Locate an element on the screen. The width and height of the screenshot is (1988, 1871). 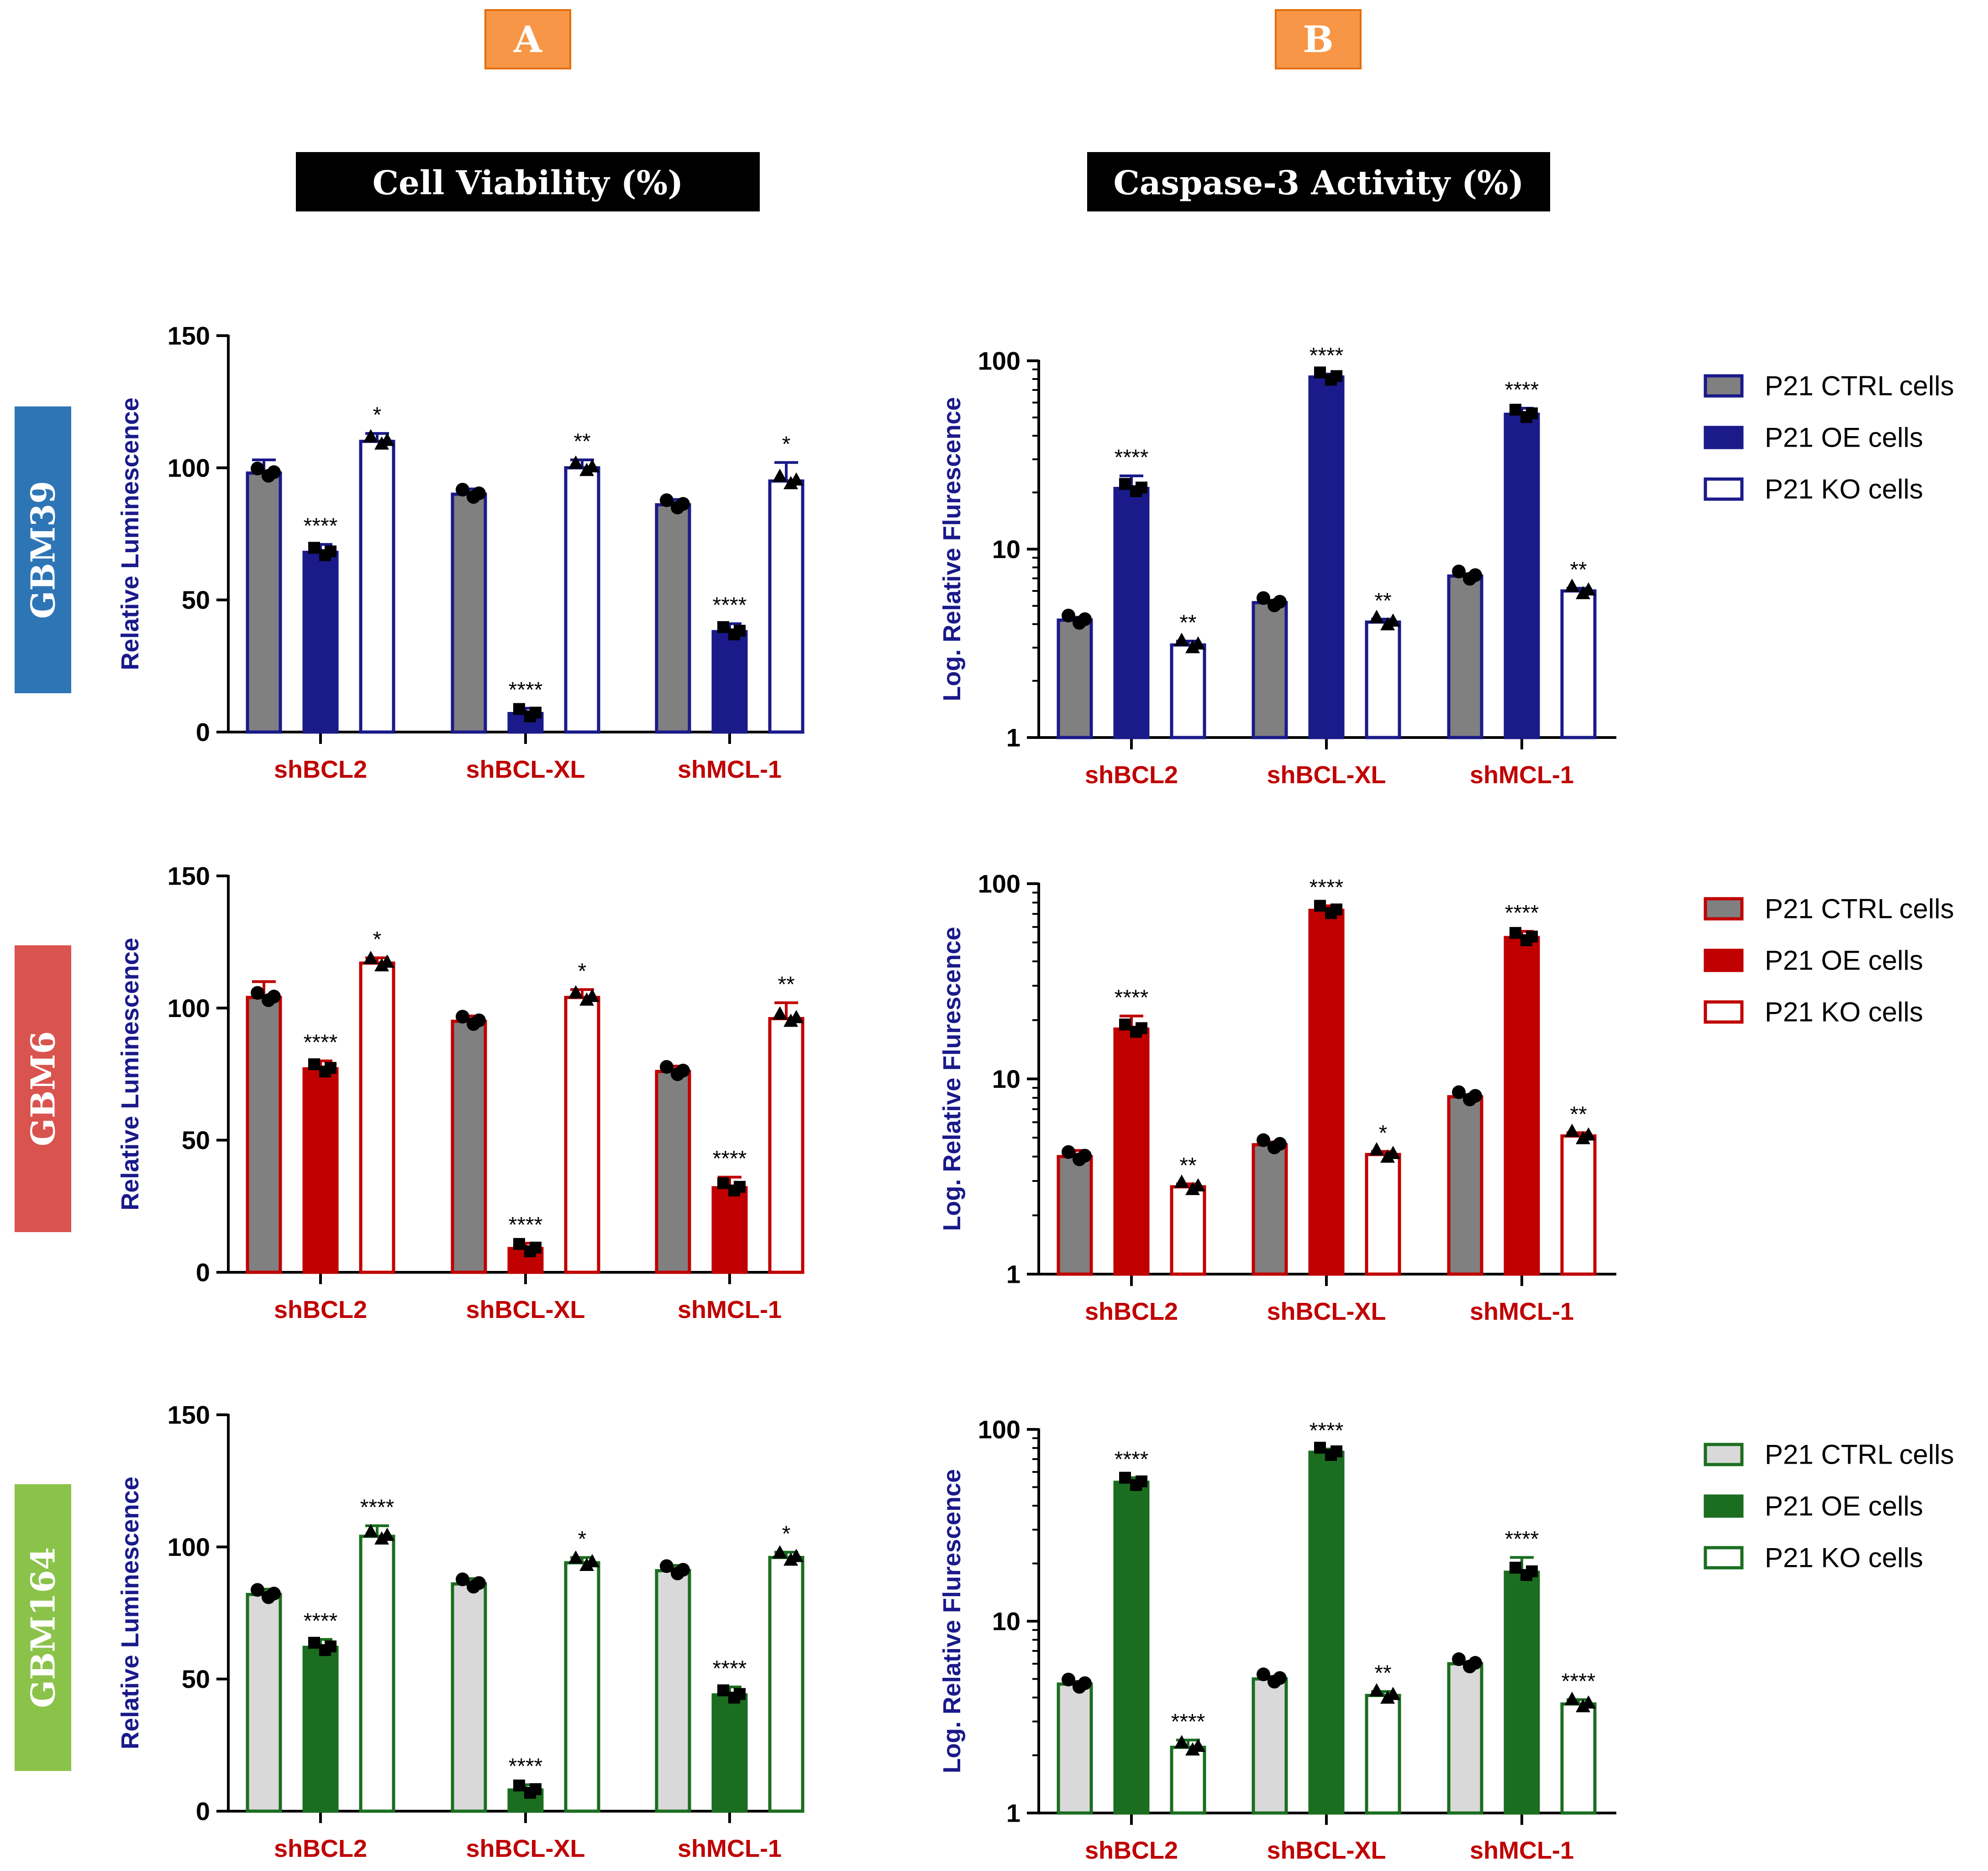
y-tick-label: 1 is located at coordinates (1013, 738).